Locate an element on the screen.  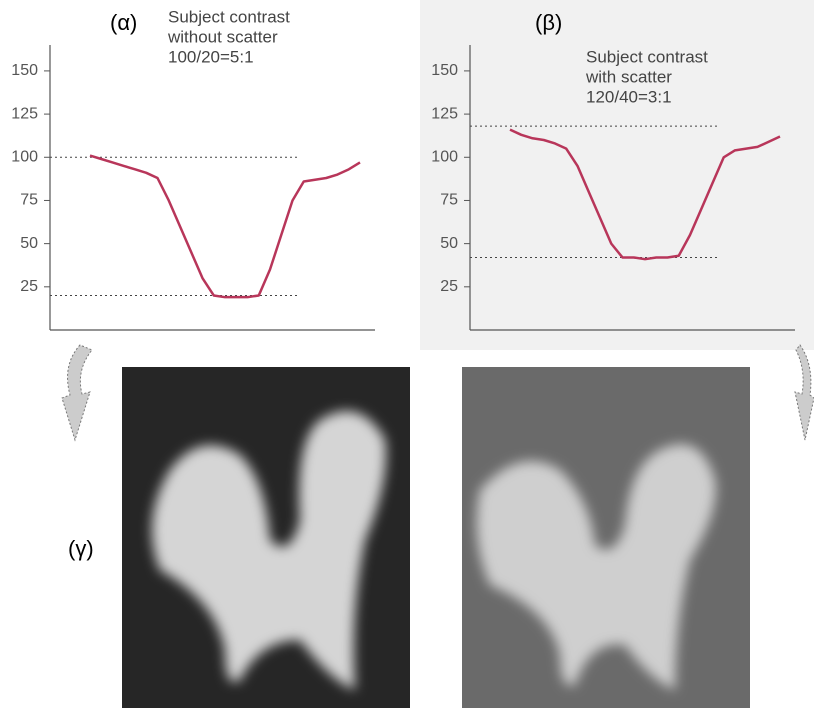
annotation: 120/40=3:1 is located at coordinates (629, 96).